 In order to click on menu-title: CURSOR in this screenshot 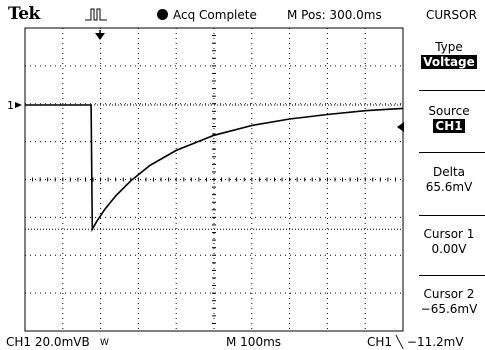, I will do `click(451, 15)`.